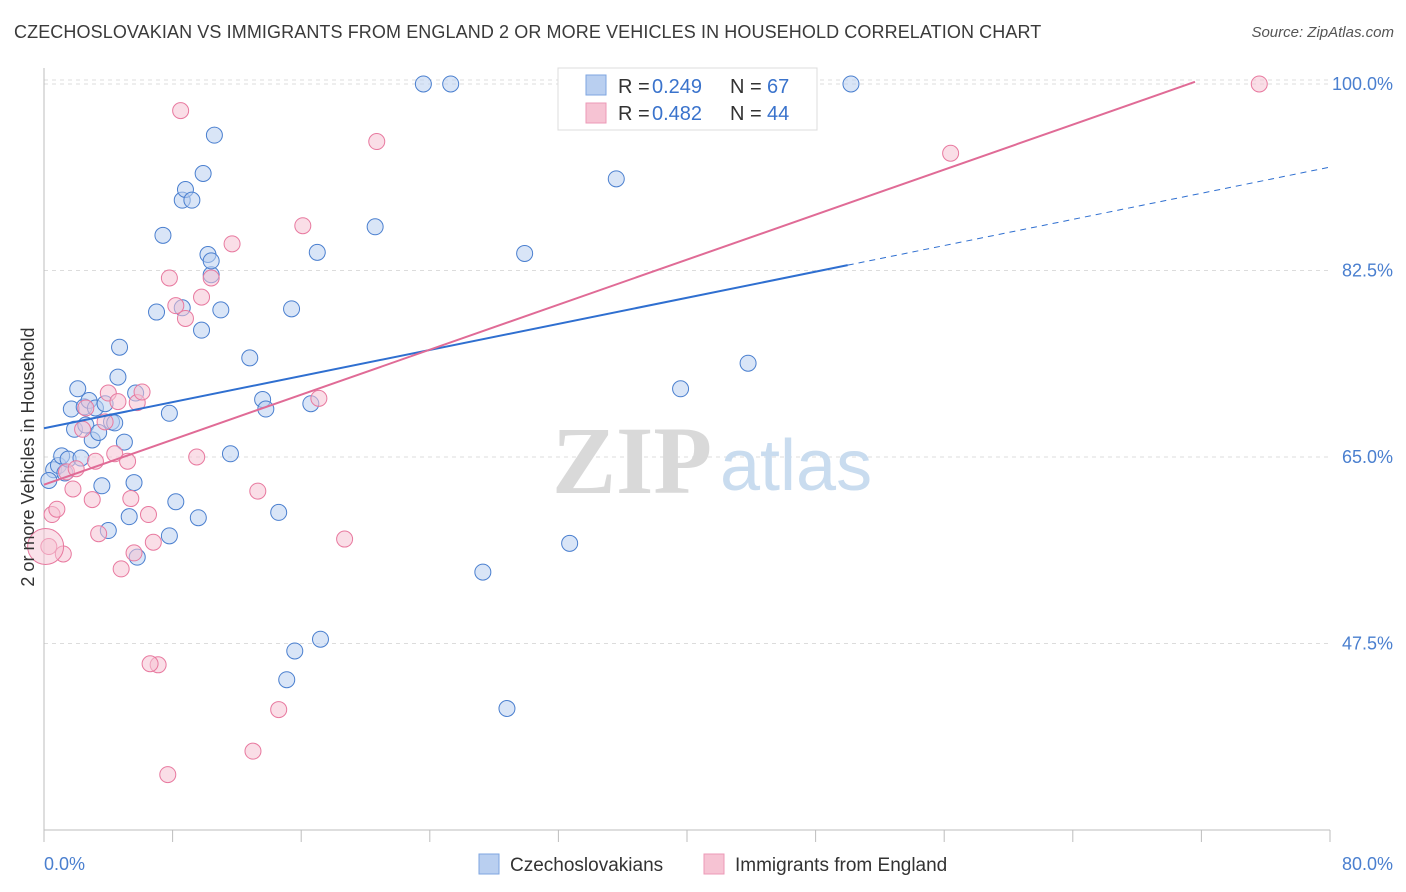  What do you see at coordinates (1367, 864) in the screenshot?
I see `x-tick-label: 80.0%` at bounding box center [1367, 864].